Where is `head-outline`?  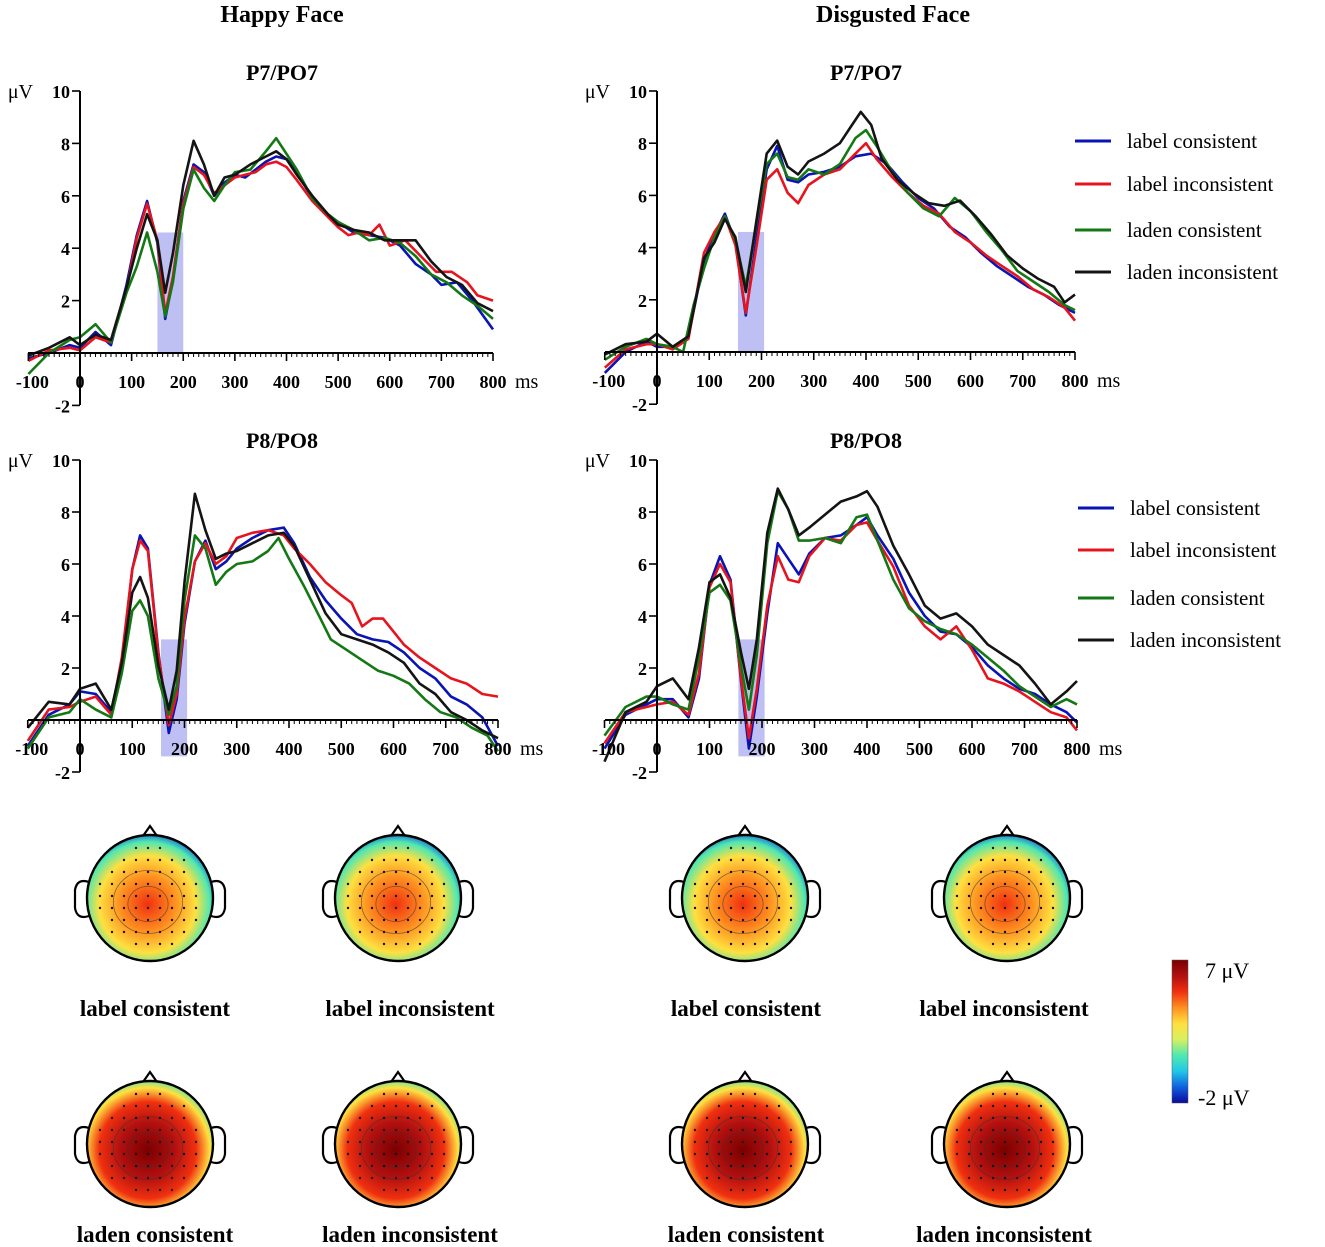 head-outline is located at coordinates (745, 898).